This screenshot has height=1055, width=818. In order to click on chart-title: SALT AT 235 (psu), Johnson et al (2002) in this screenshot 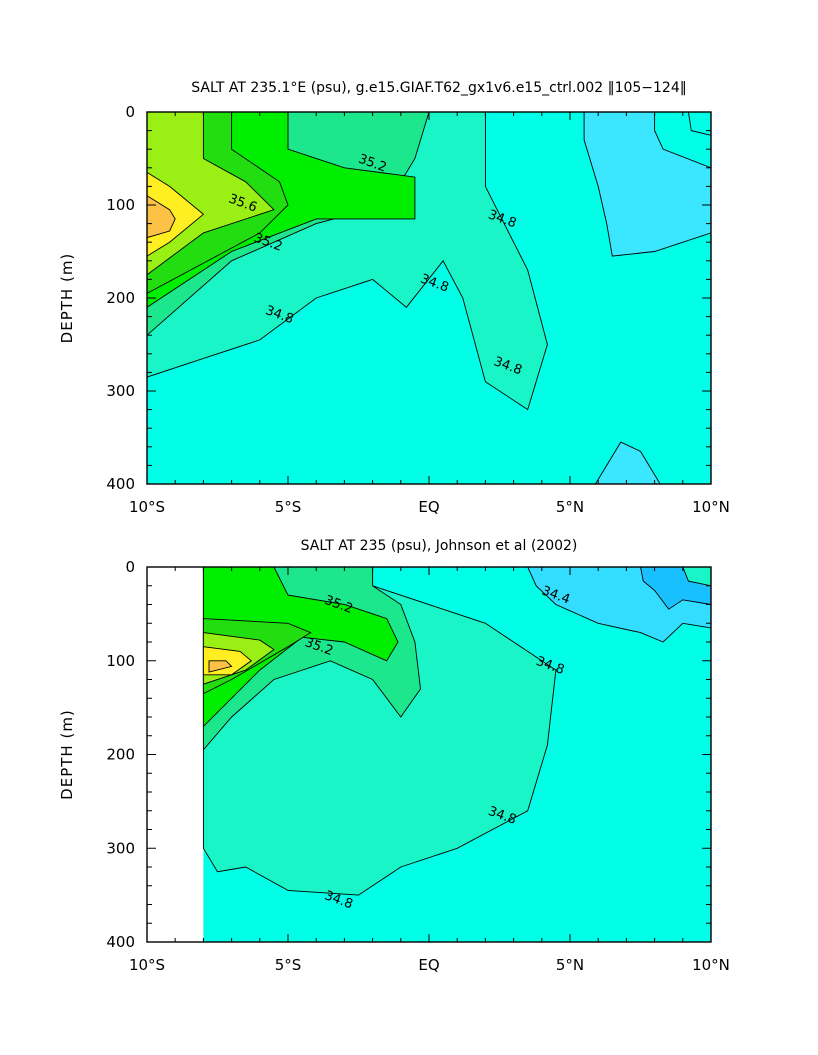, I will do `click(439, 546)`.